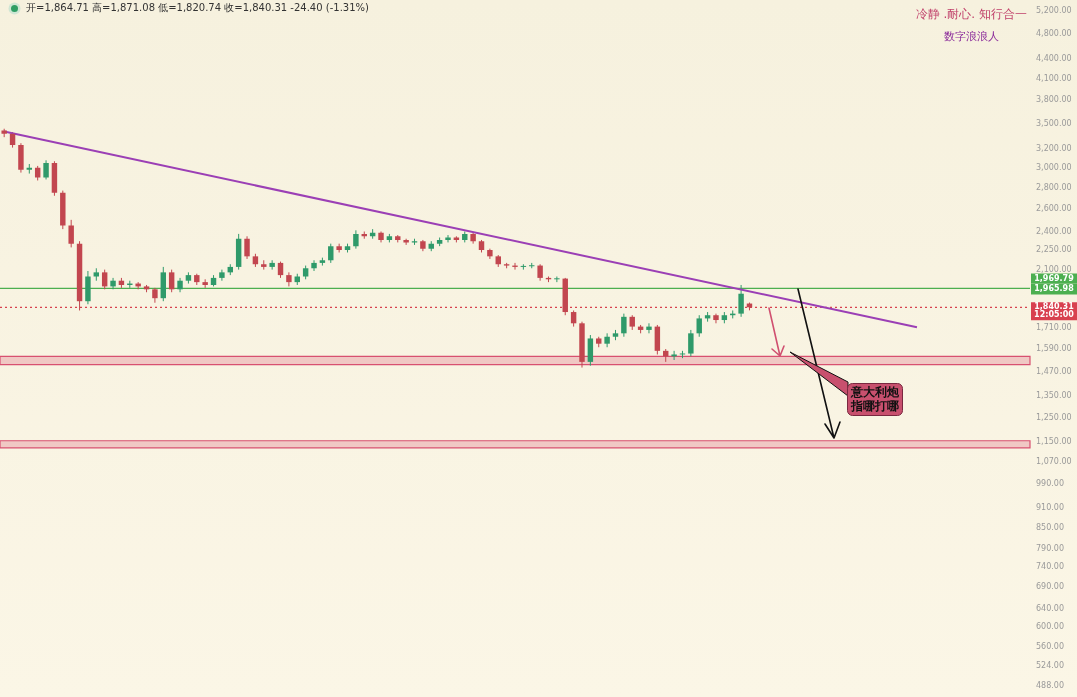 This screenshot has height=697, width=1077. Describe the element at coordinates (971, 36) in the screenshot. I see `text: 数字浪浪人` at that location.